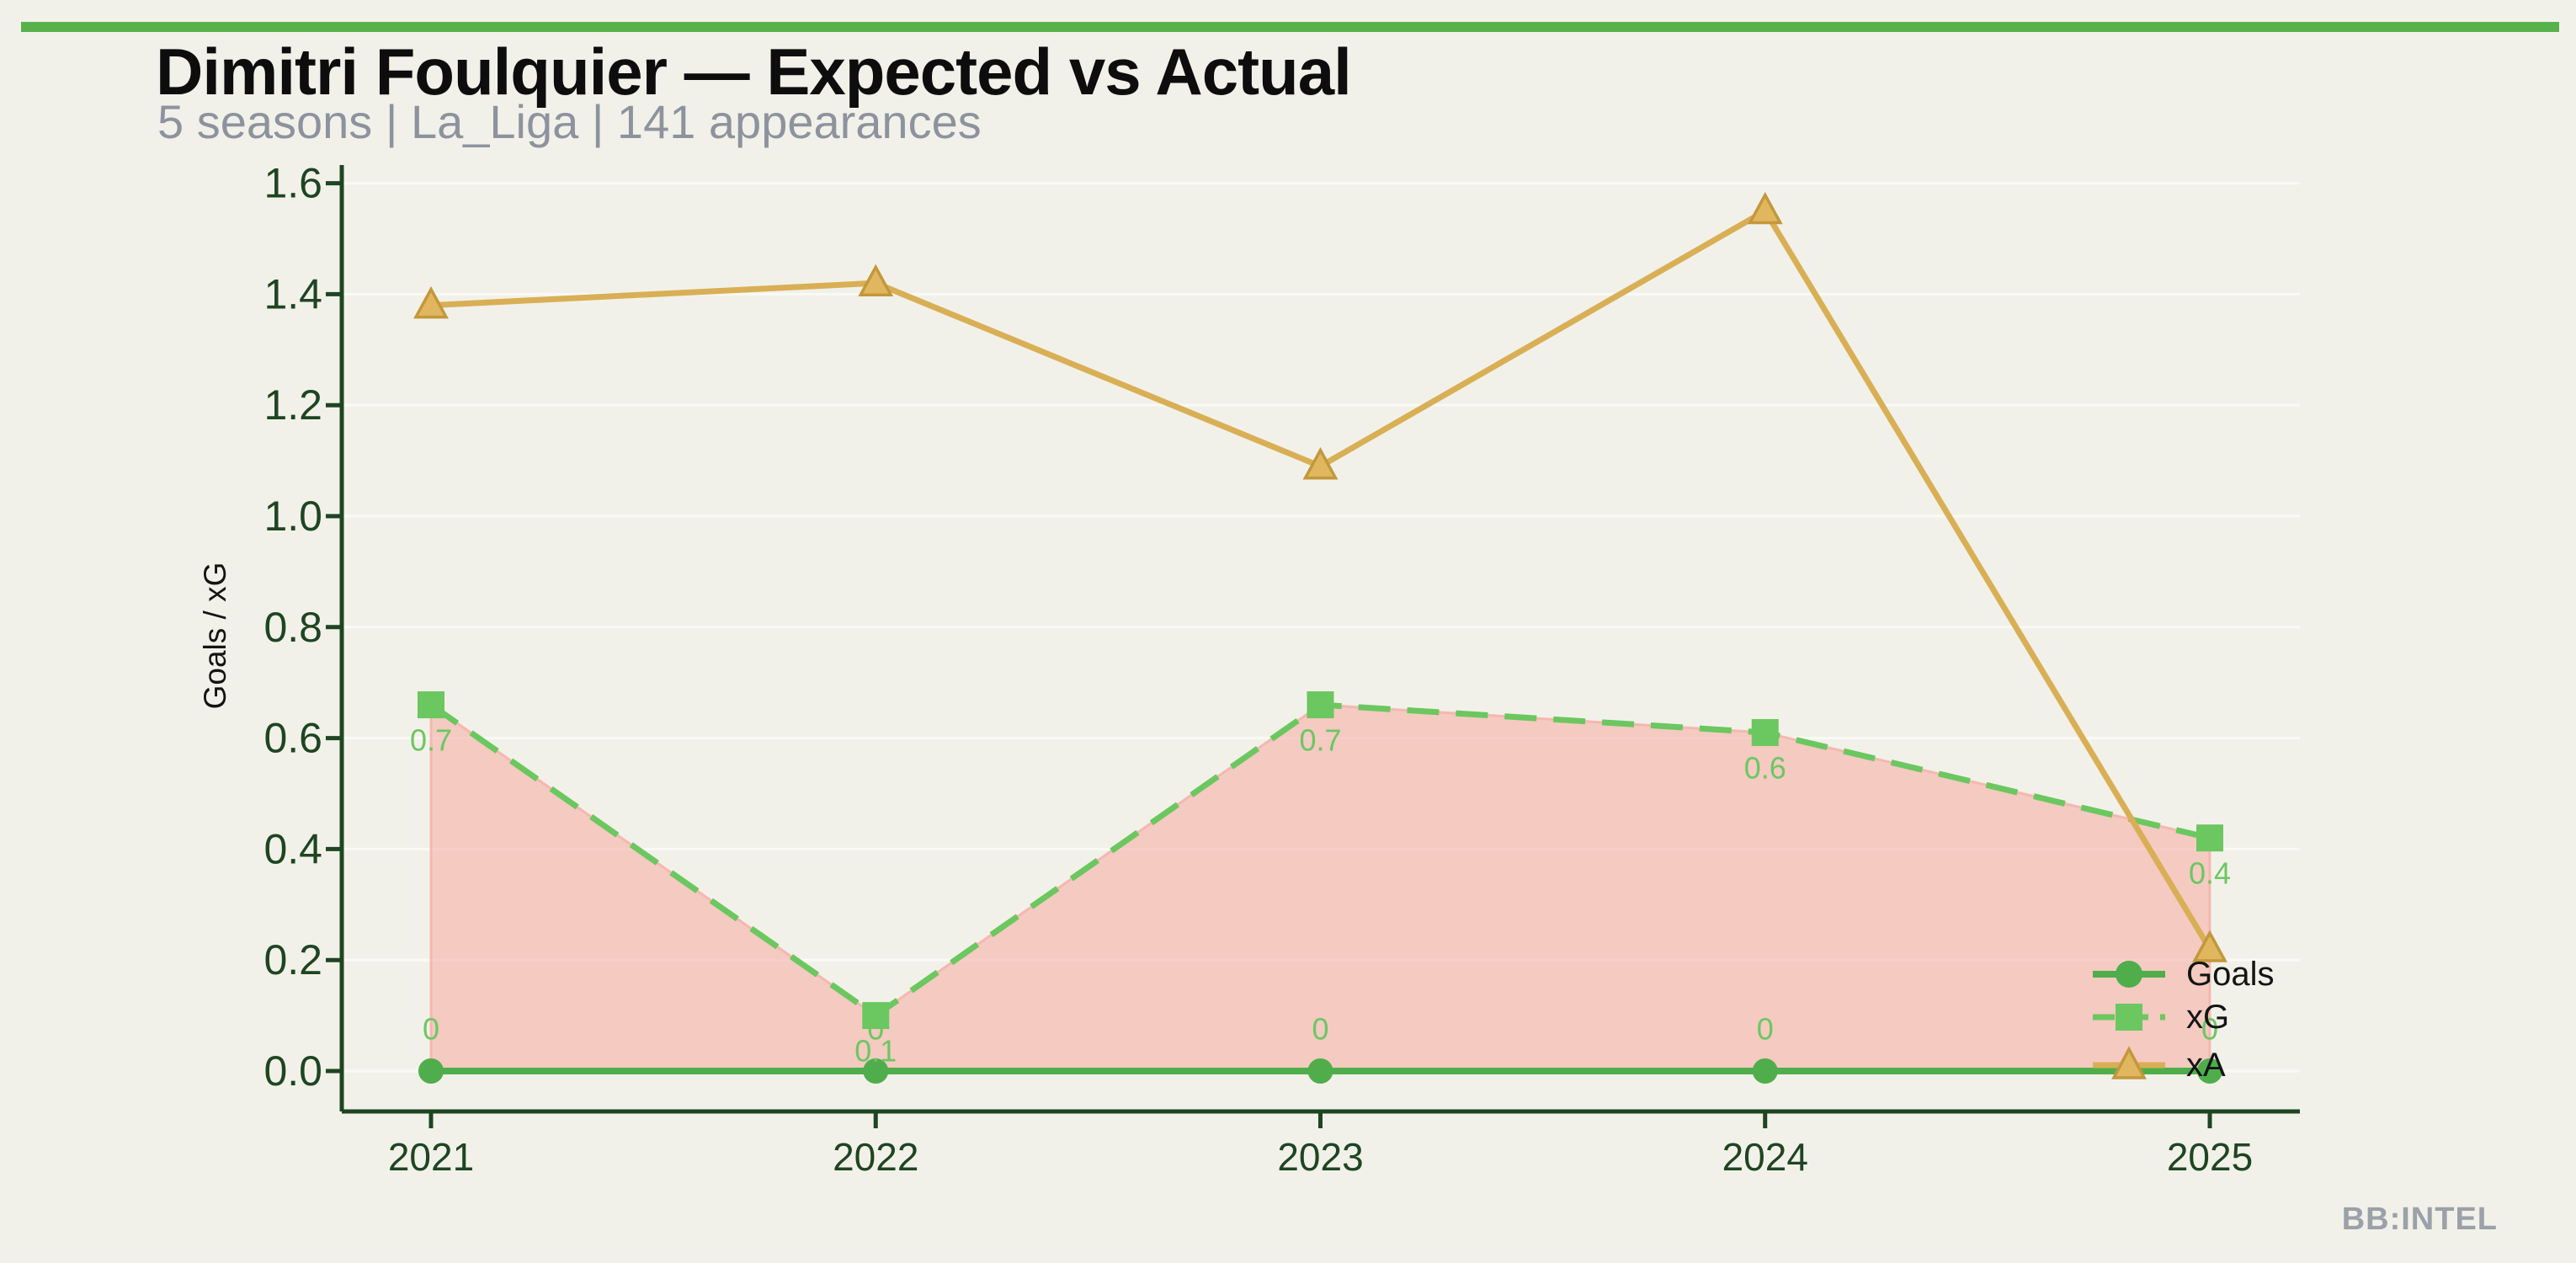 Image resolution: width=2576 pixels, height=1263 pixels. I want to click on y-axis-ticks: 0.0 0.2 0.4 0.6 0.8 1.0 1.2 1.4 1.6, so click(302, 627).